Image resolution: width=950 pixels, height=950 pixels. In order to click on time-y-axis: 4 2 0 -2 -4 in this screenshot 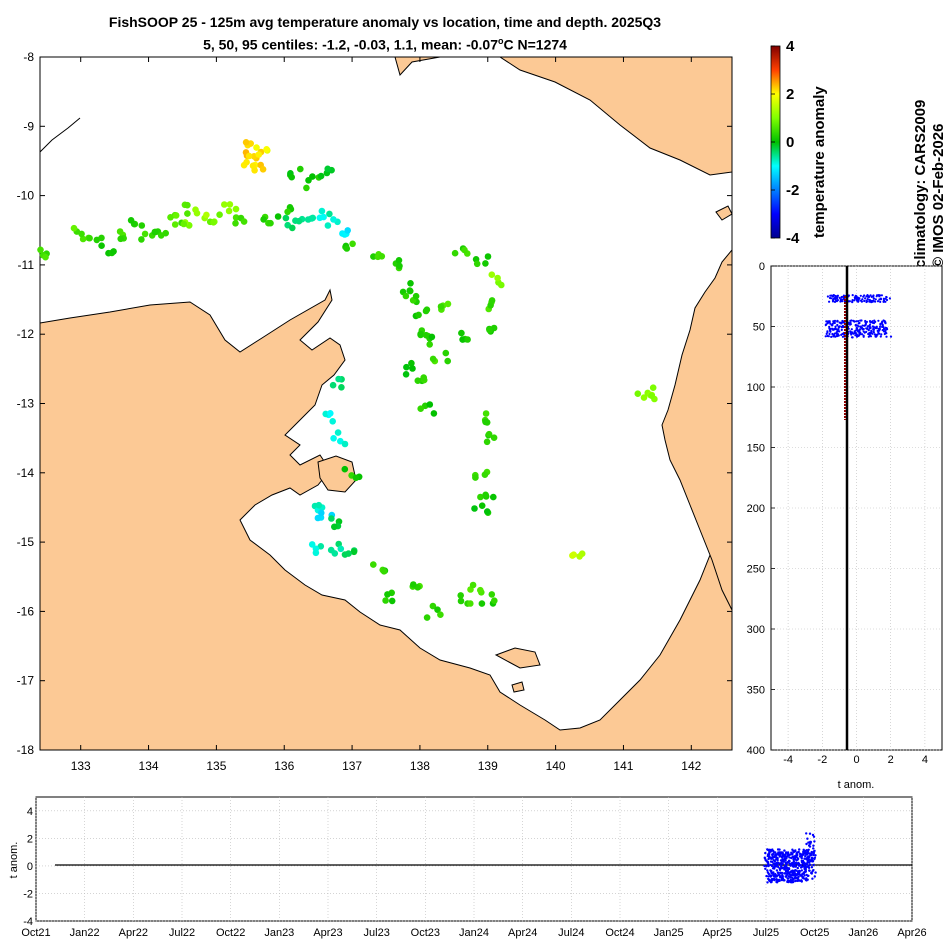, I will do `click(28, 867)`.